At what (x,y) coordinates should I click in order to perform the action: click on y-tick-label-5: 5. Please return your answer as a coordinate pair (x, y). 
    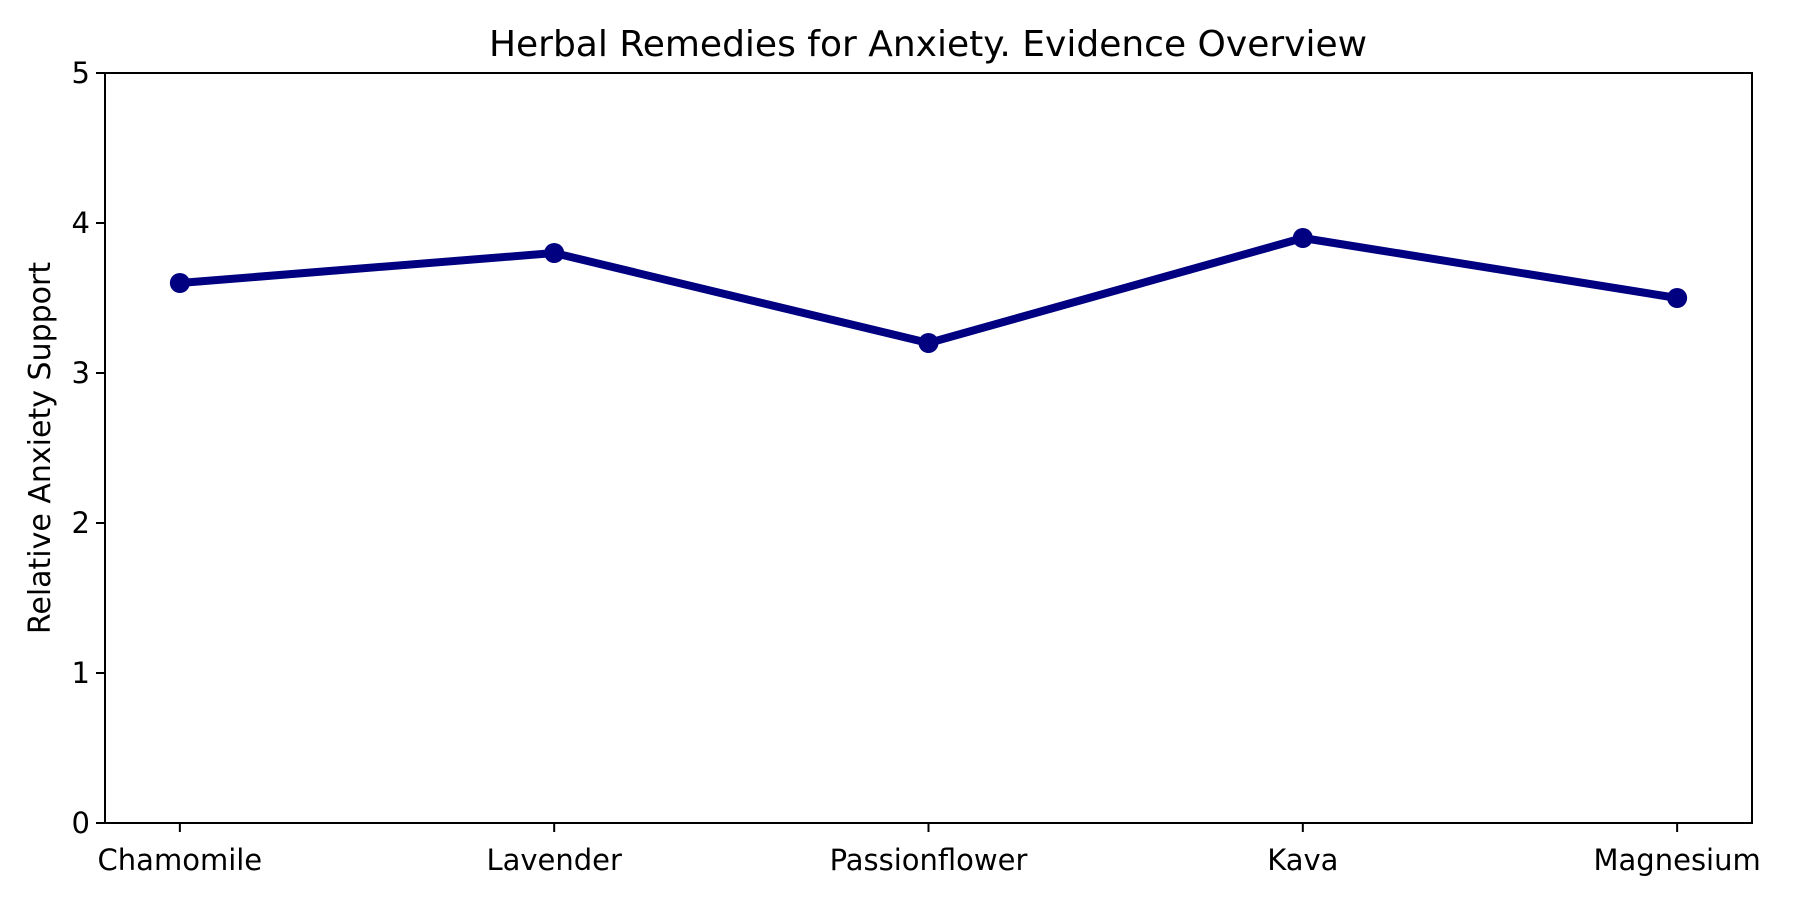
    Looking at the image, I should click on (81, 73).